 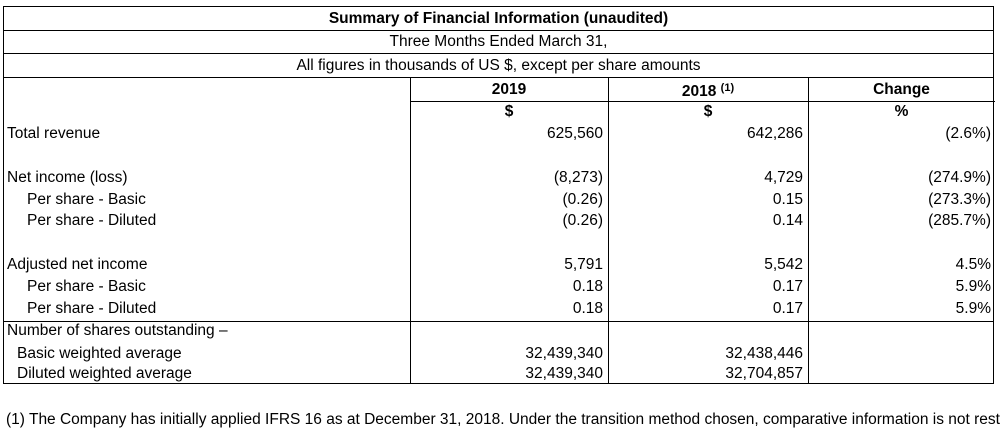 What do you see at coordinates (783, 177) in the screenshot?
I see `value-2018: 4,729` at bounding box center [783, 177].